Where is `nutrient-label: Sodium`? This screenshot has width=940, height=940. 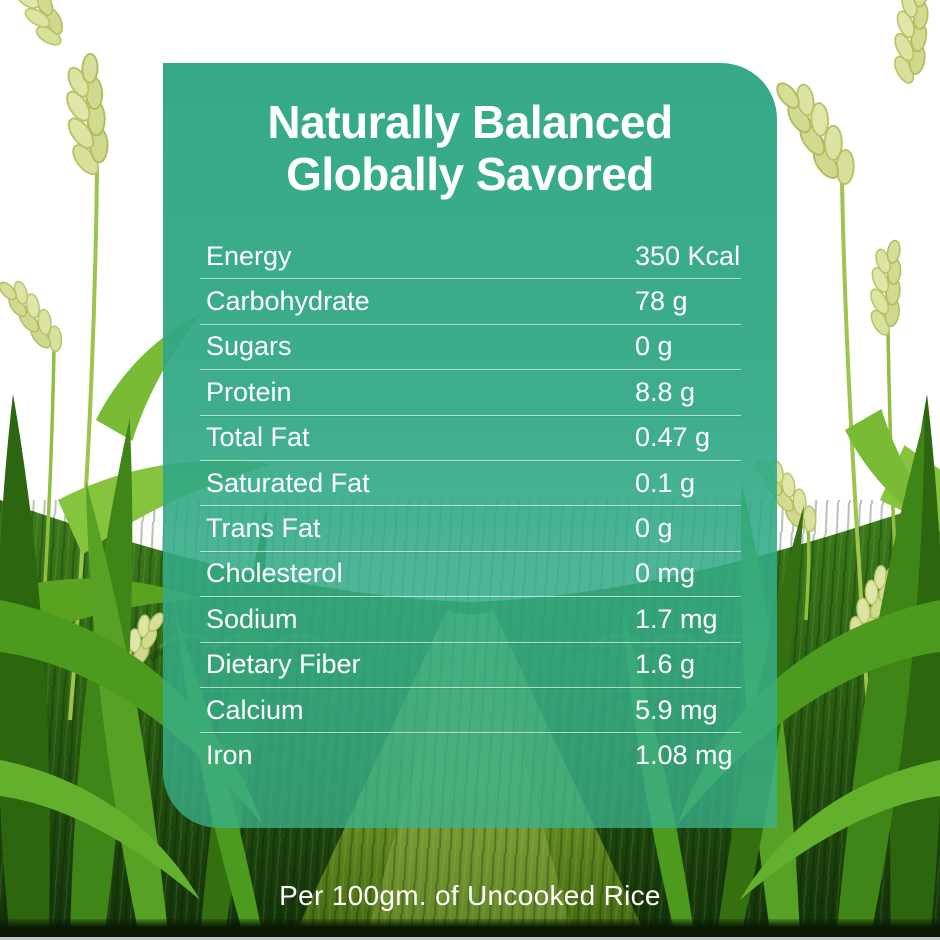
nutrient-label: Sodium is located at coordinates (252, 618).